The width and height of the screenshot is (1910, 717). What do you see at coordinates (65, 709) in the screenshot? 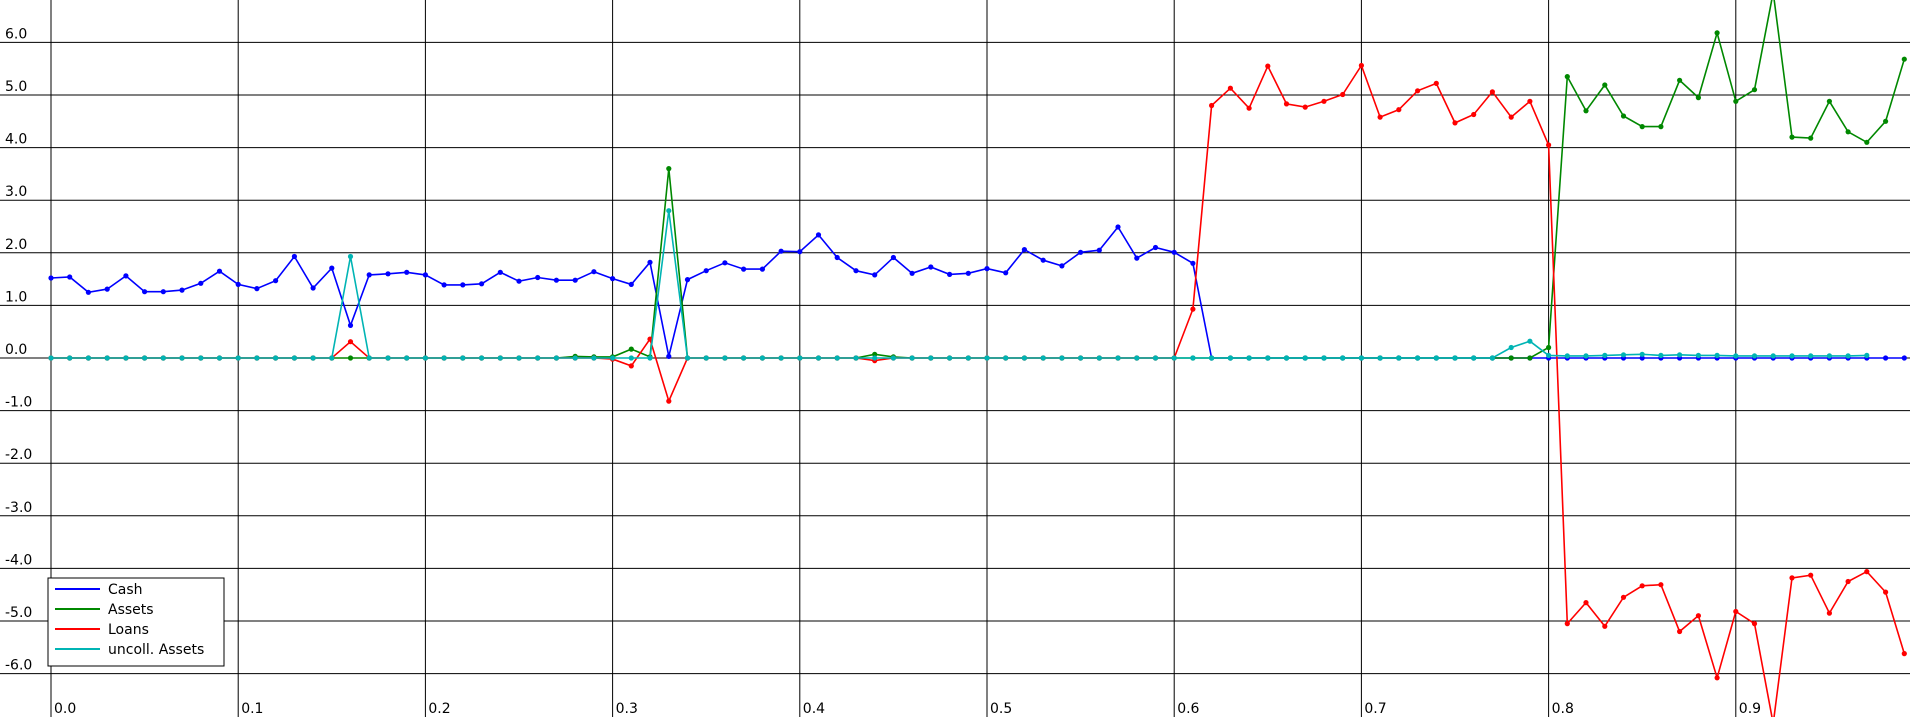
I see `x-tick-label: 0.0` at bounding box center [65, 709].